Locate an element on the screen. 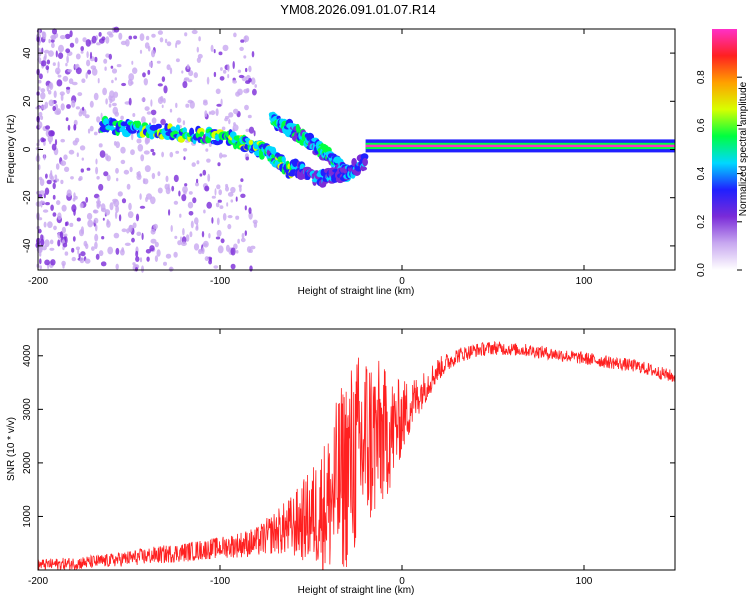  spectrogram-y-tick-label: 20 is located at coordinates (27, 101).